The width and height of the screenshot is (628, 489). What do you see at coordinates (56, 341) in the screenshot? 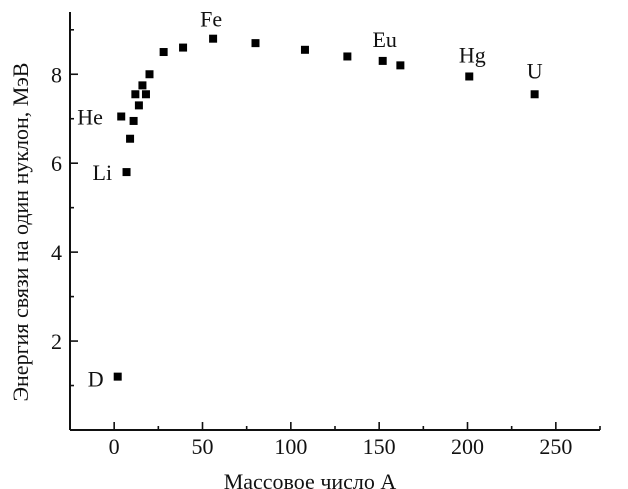
I see `y-tick-label: 2` at bounding box center [56, 341].